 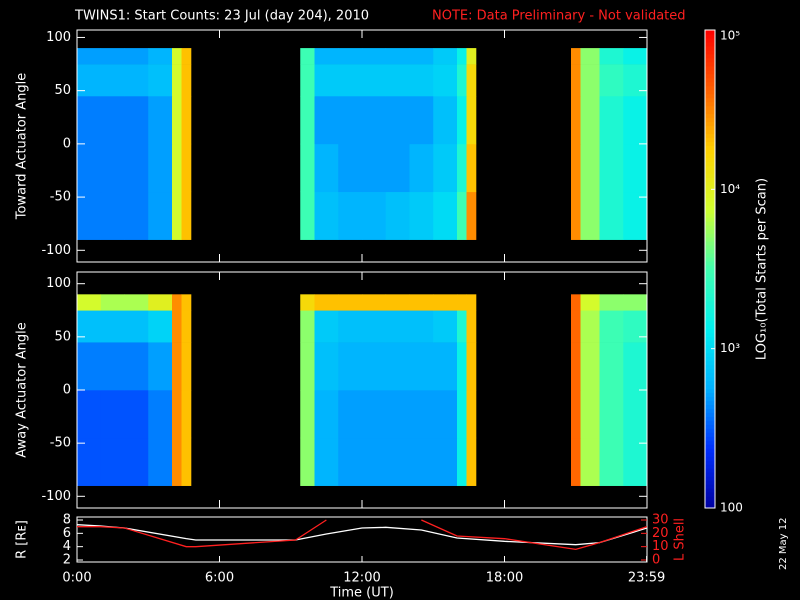 I want to click on y-axis-label: R [Rᴇ], so click(x=22, y=539).